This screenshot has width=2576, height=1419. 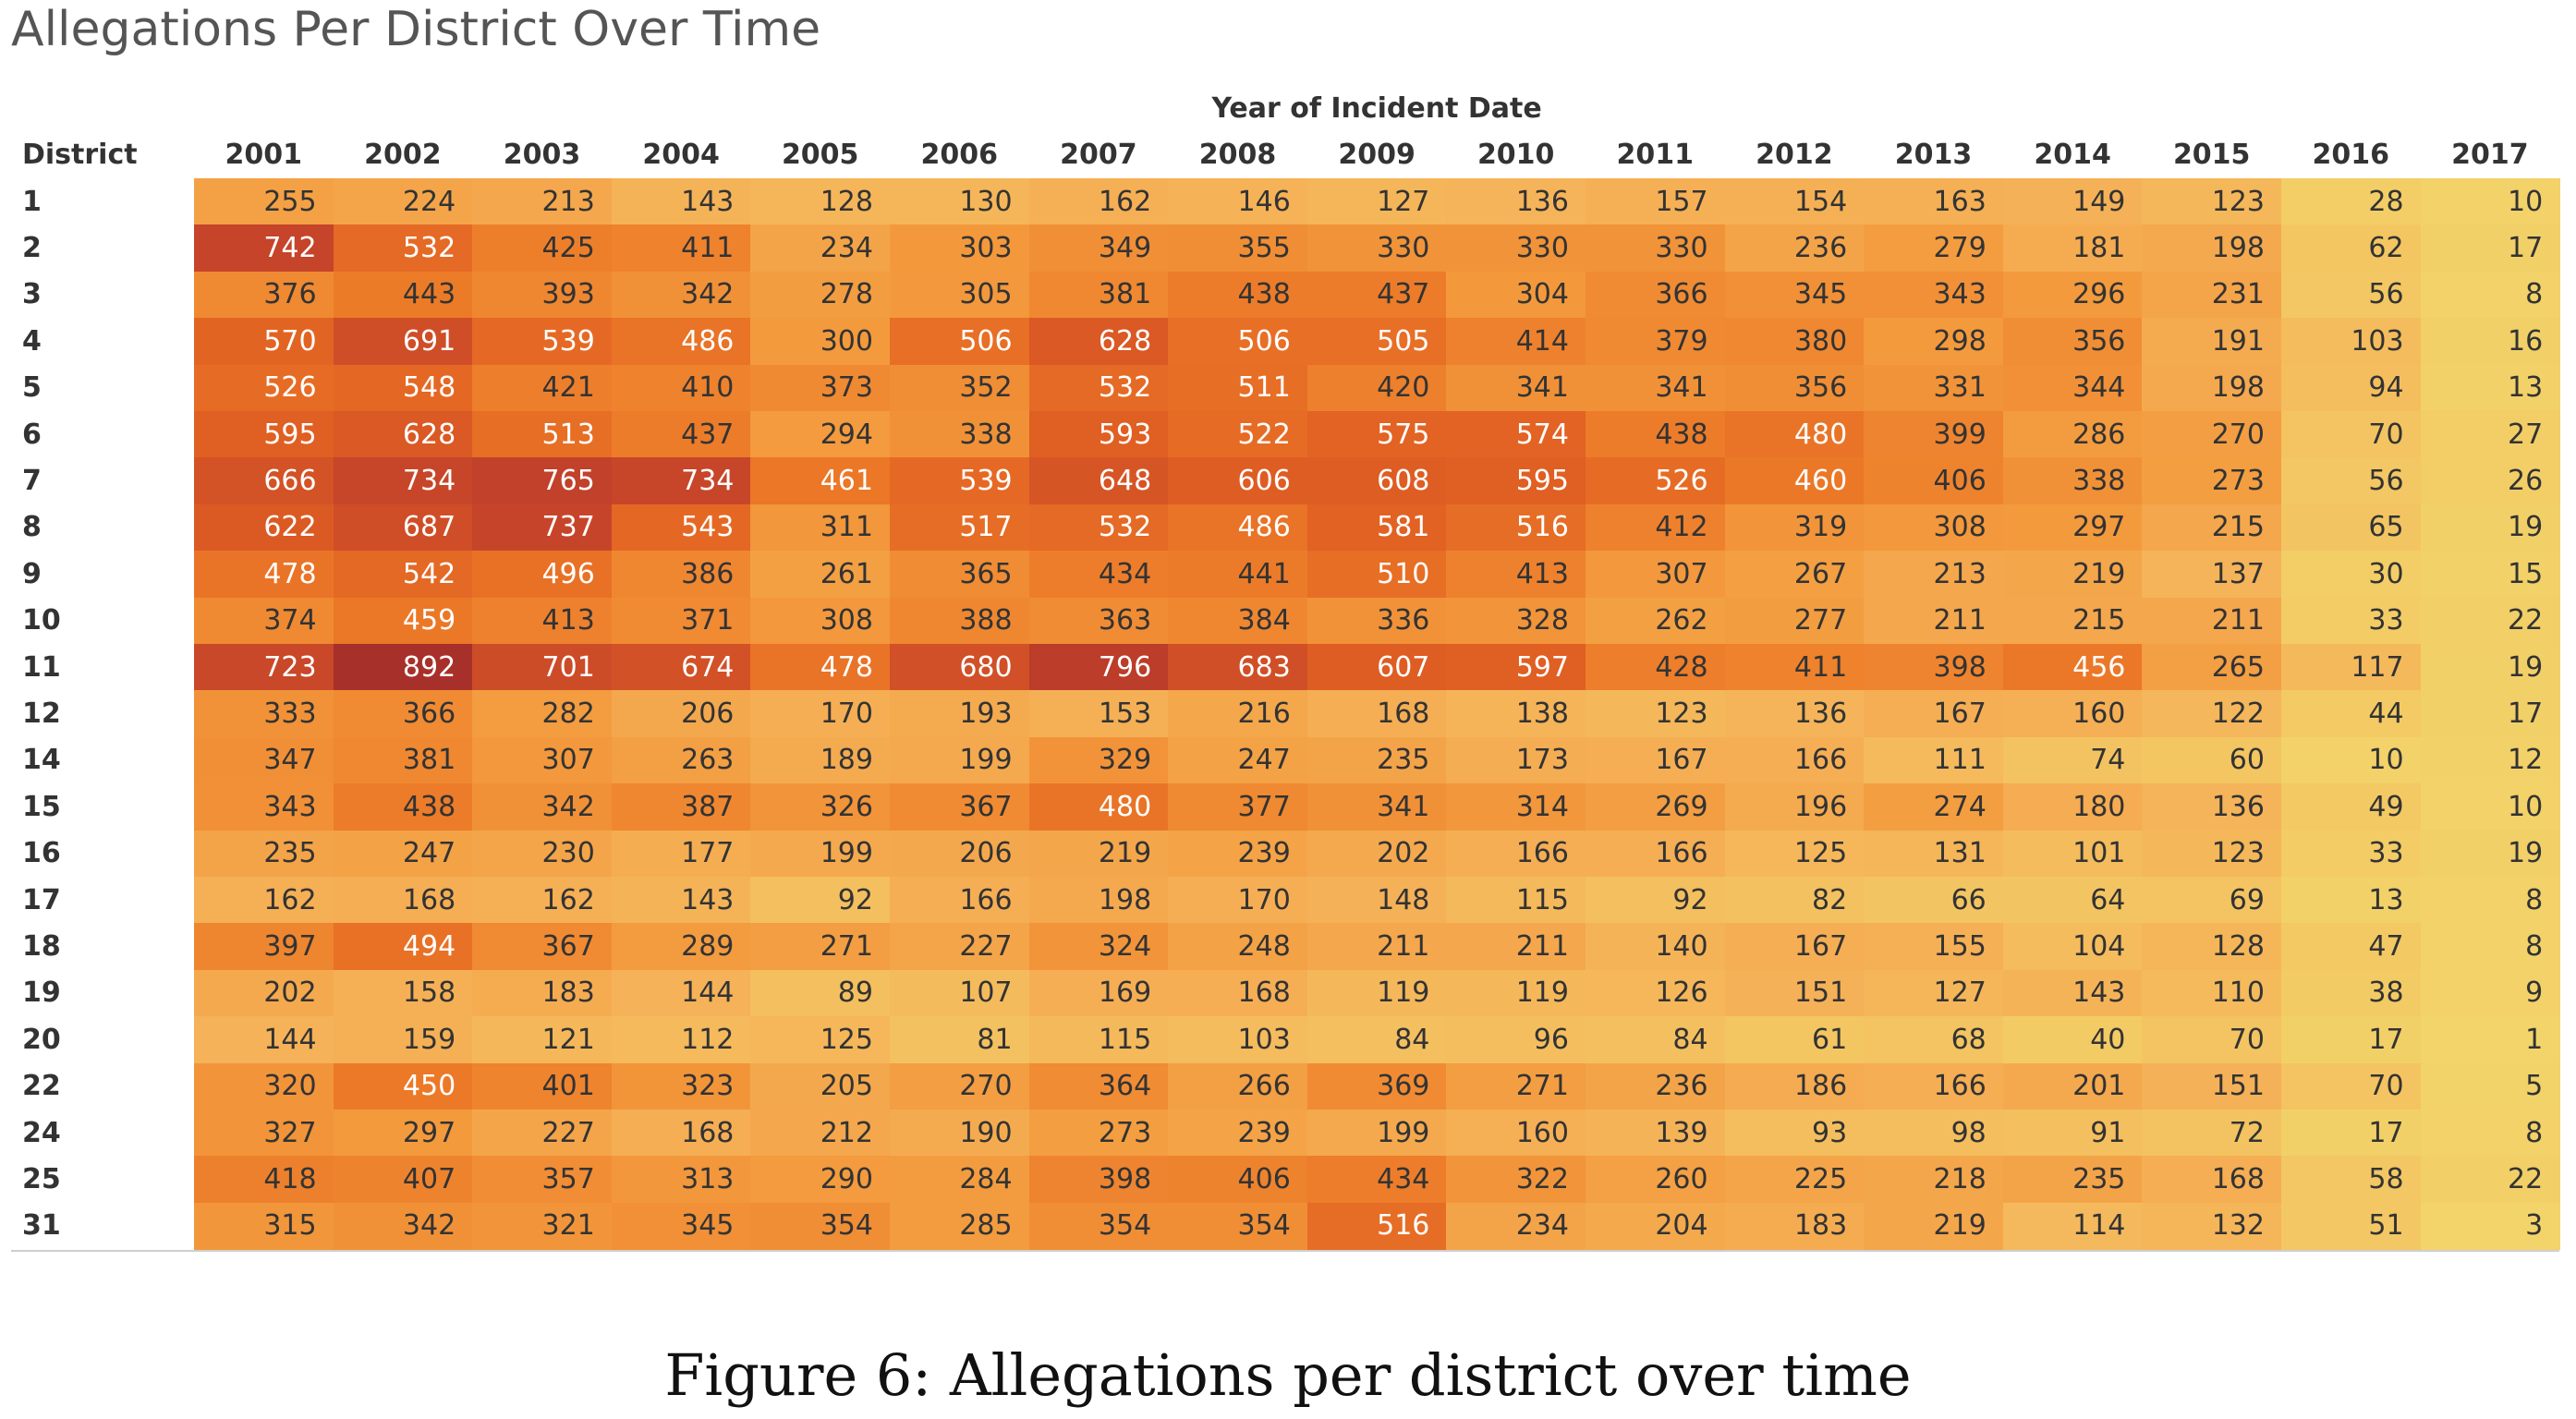 I want to click on cell-value: 19, so click(x=2526, y=527).